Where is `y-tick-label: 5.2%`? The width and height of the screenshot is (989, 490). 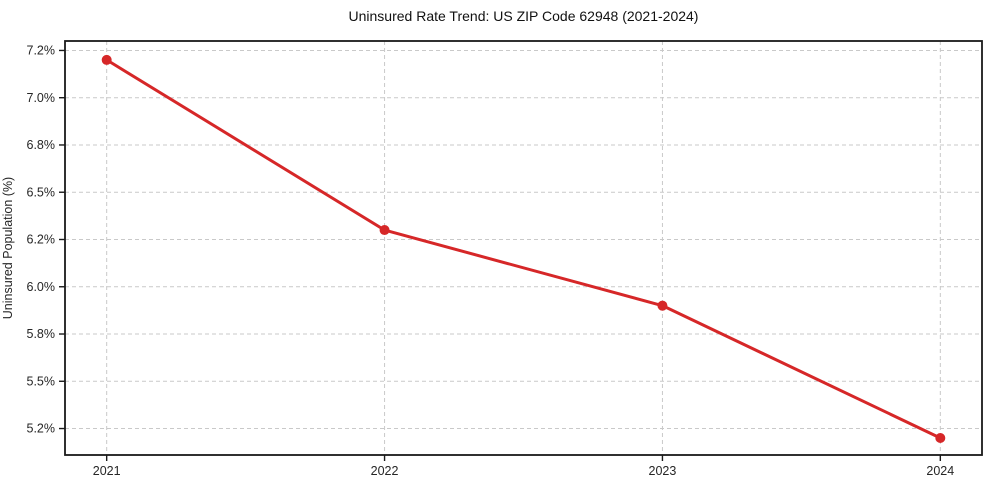 y-tick-label: 5.2% is located at coordinates (41, 429).